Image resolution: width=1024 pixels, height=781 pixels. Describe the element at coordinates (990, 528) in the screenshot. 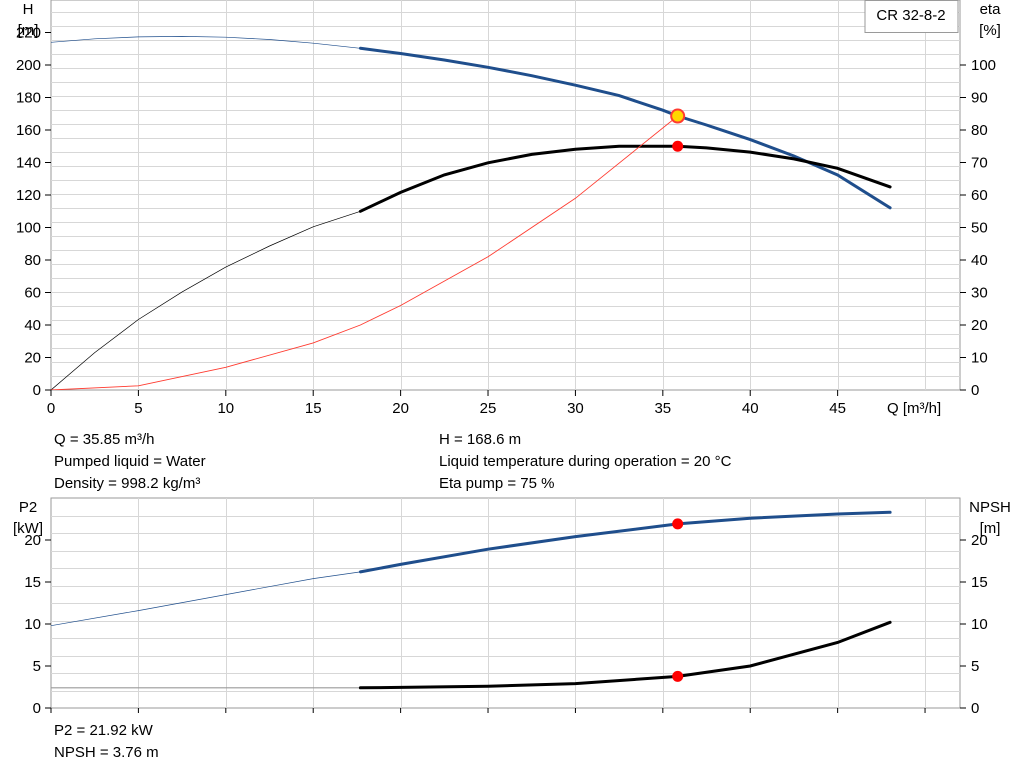

I see `panel2-right-axis-unit: [m]` at that location.